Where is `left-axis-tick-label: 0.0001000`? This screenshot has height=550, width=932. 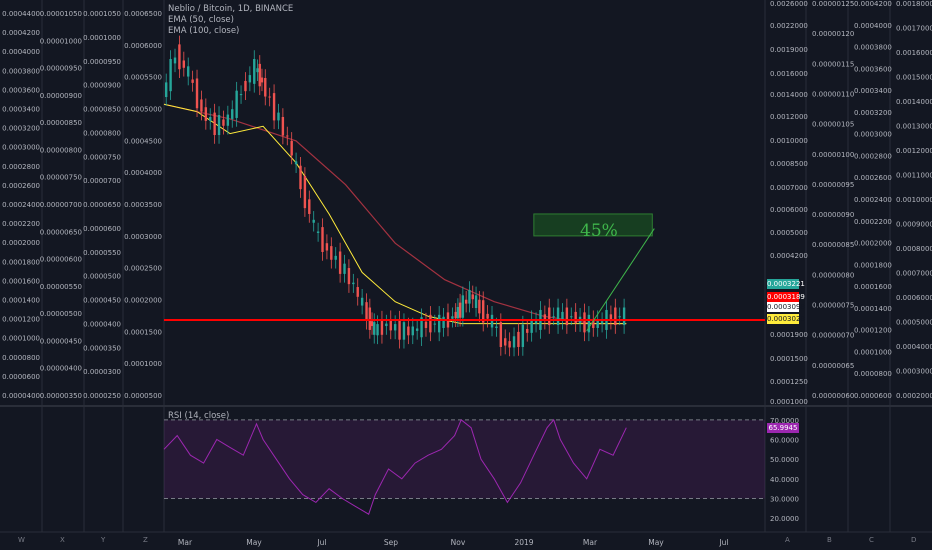 left-axis-tick-label: 0.0001000 is located at coordinates (102, 38).